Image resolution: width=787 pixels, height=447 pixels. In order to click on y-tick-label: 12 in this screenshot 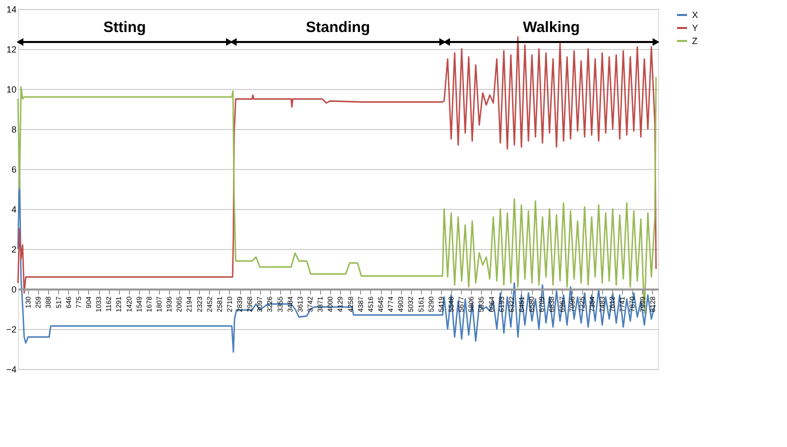, I will do `click(11, 49)`.